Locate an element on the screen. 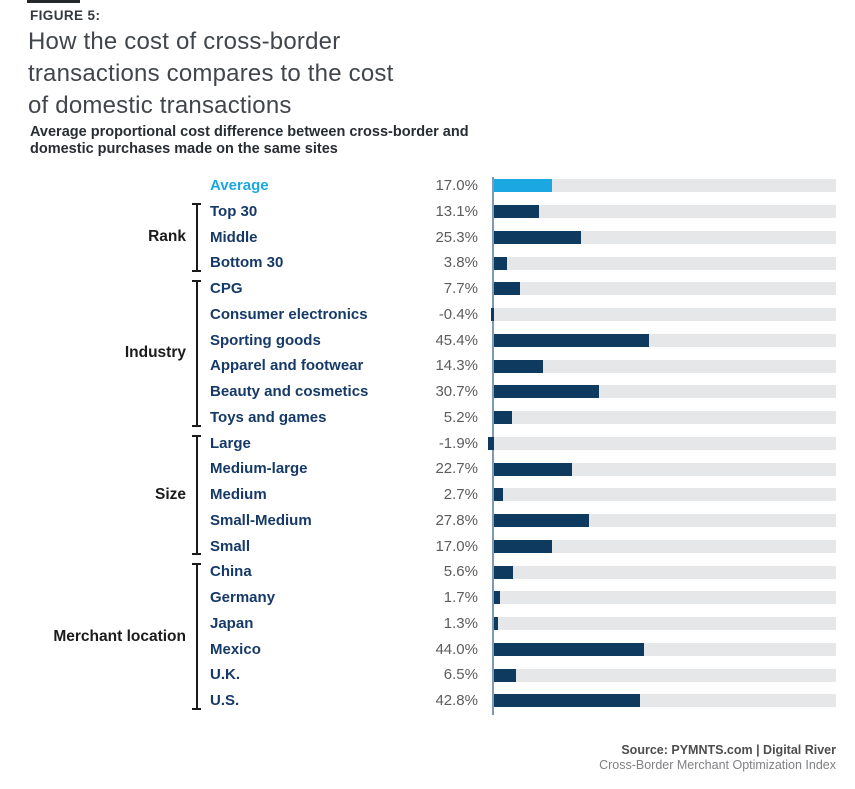 This screenshot has width=855, height=789. group-label: Merchant location is located at coordinates (119, 636).